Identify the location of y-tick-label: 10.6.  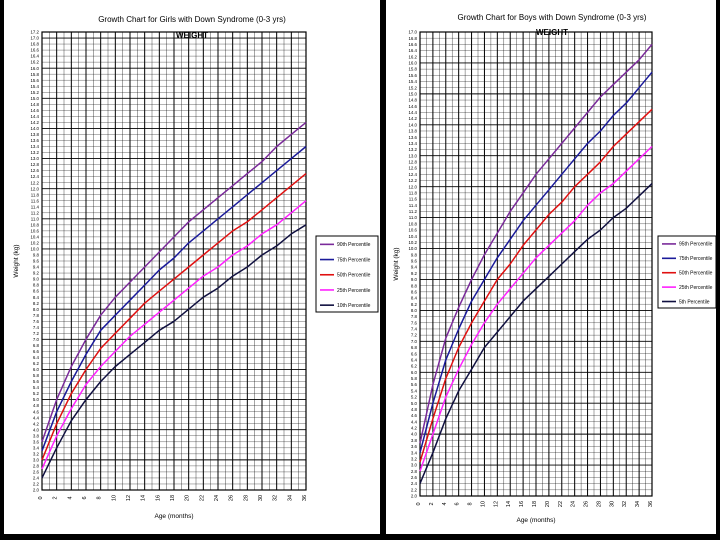
(412, 230).